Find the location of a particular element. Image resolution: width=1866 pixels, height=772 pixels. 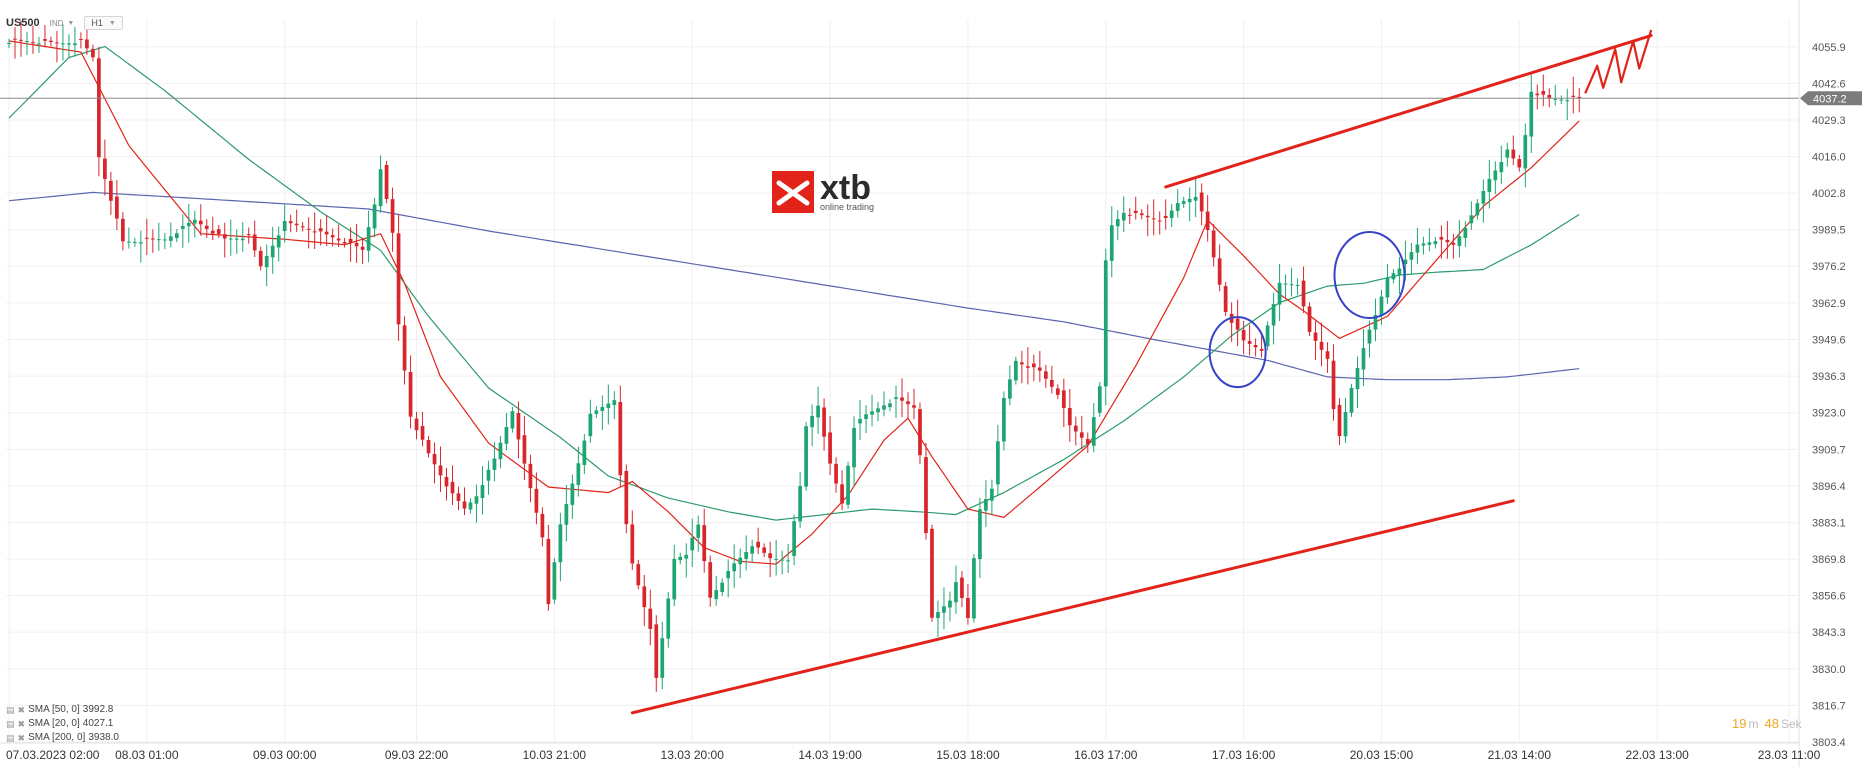

price-tick-label: 3816.7 is located at coordinates (1829, 706).